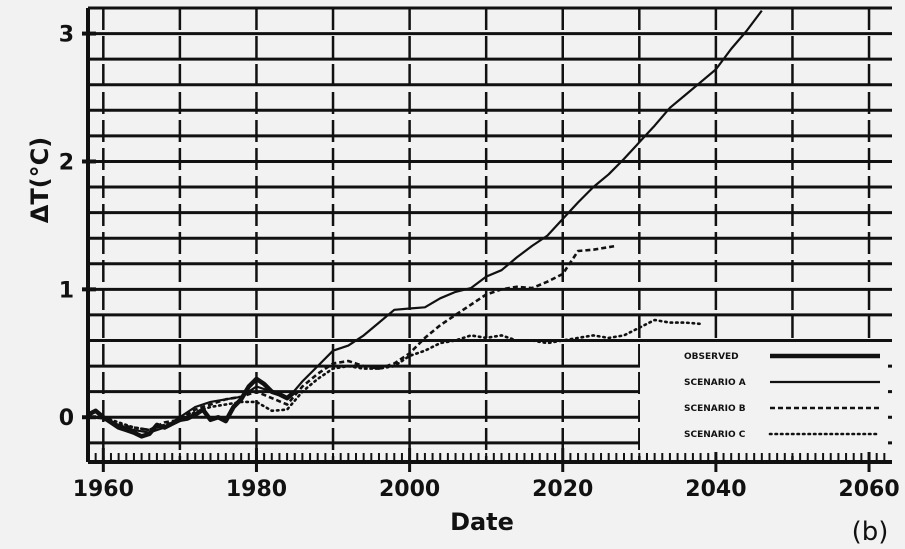 The width and height of the screenshot is (905, 549). Describe the element at coordinates (256, 489) in the screenshot. I see `x-tick-label: 1980` at that location.